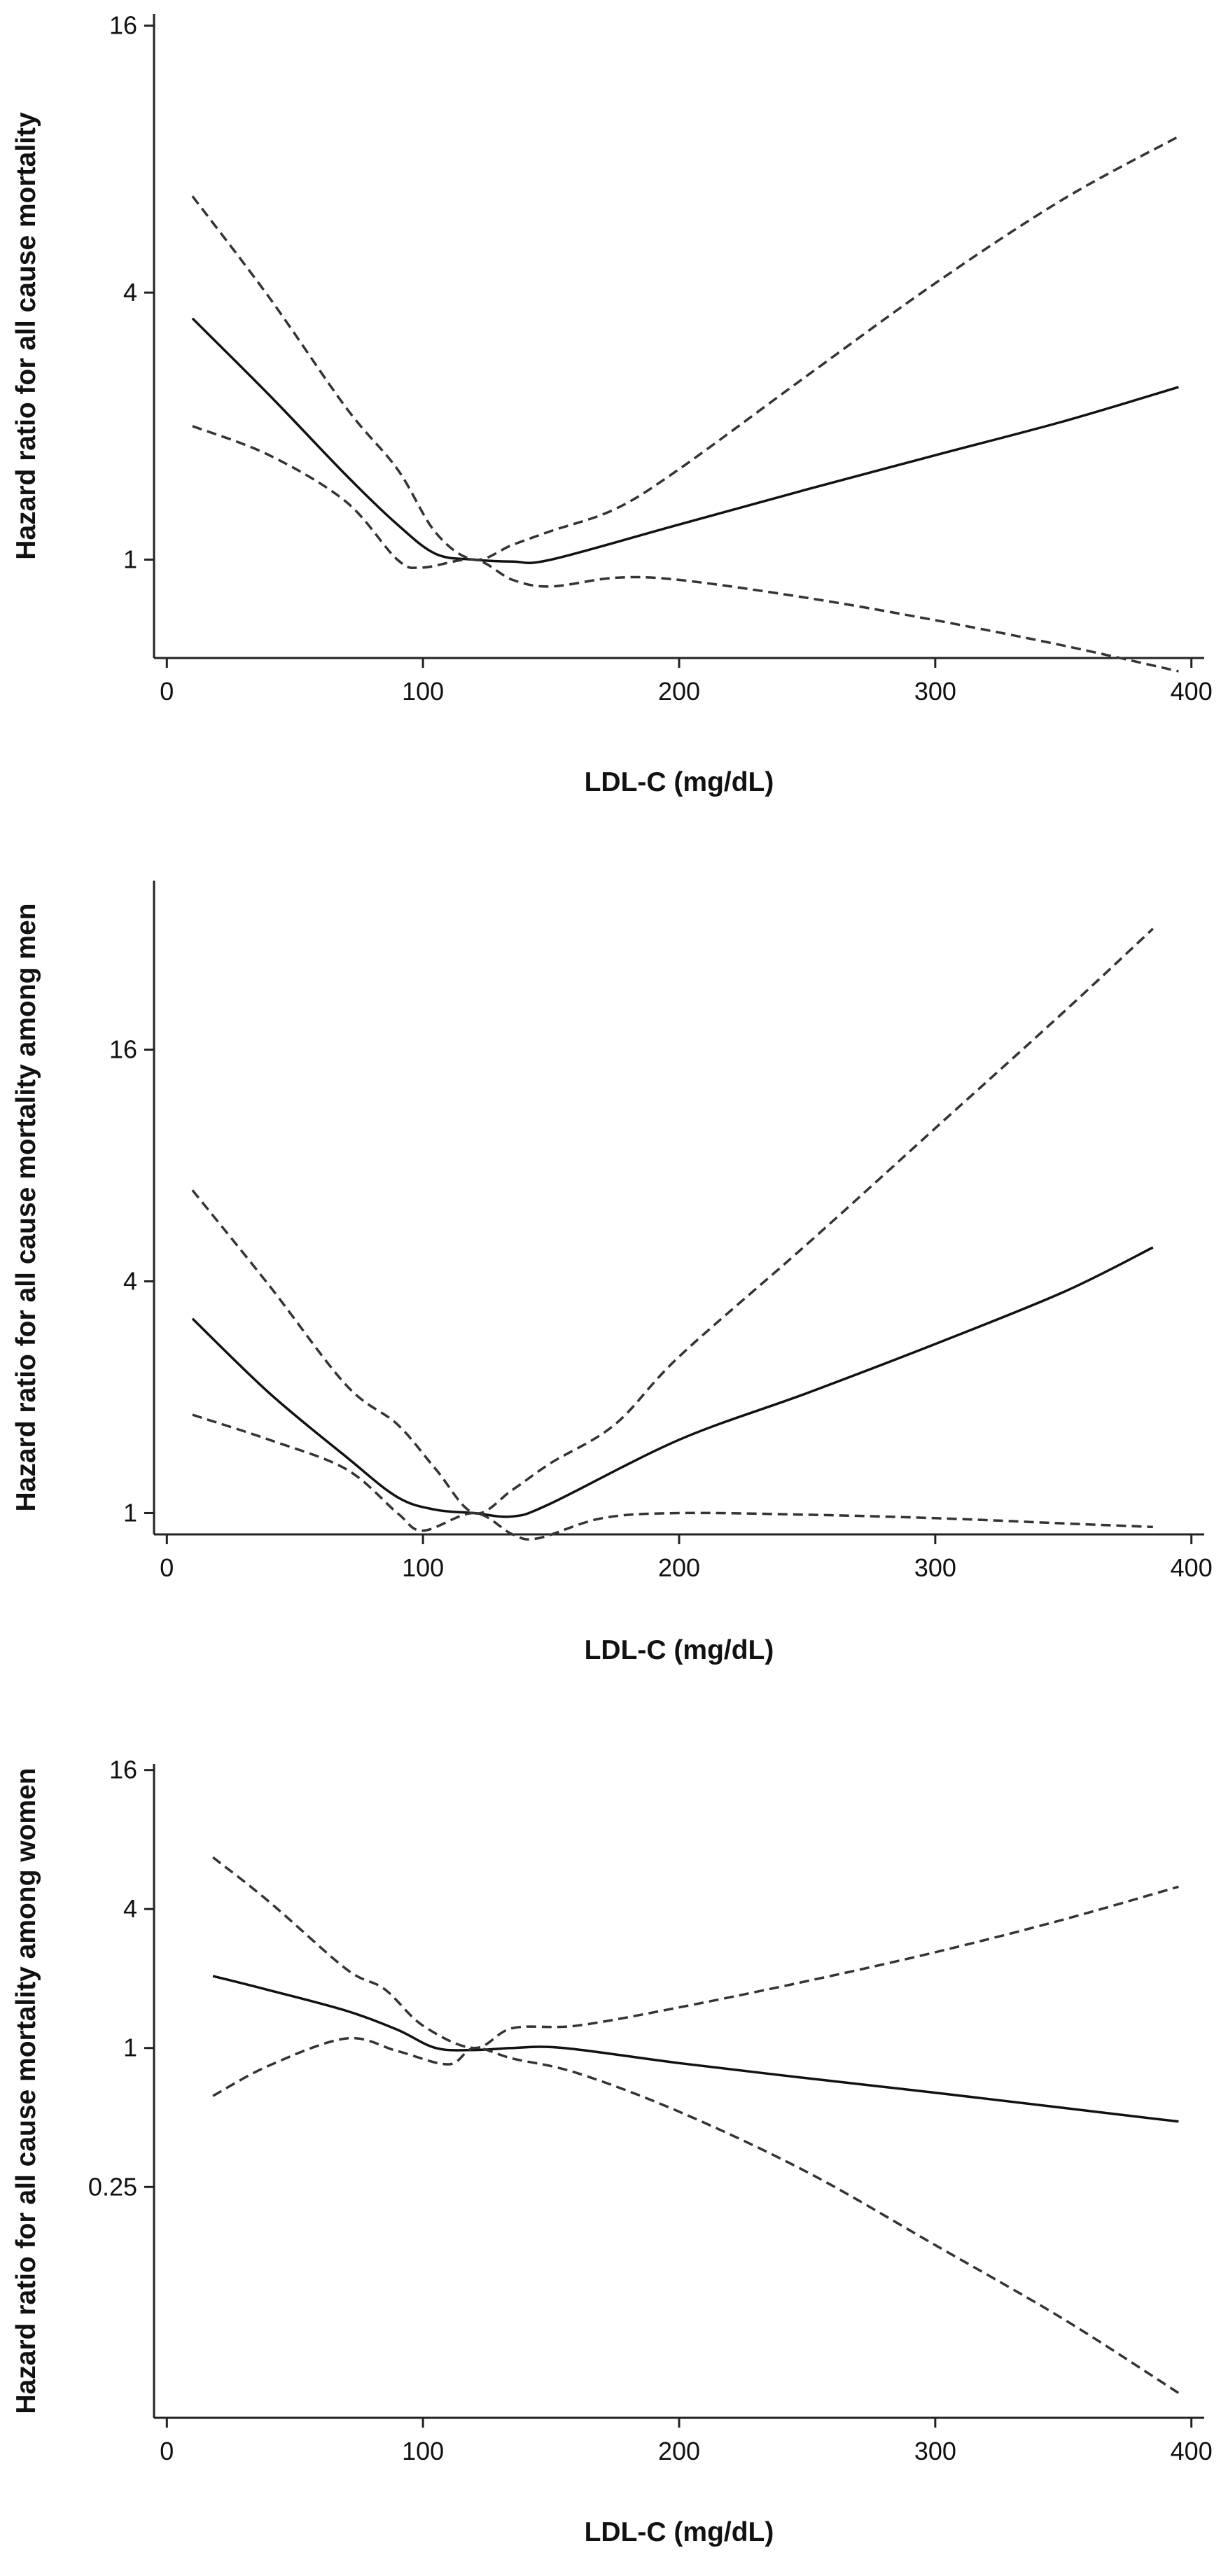  Describe the element at coordinates (26, 336) in the screenshot. I see `y-axis-label: Hazard ratio for all cause mortality` at that location.